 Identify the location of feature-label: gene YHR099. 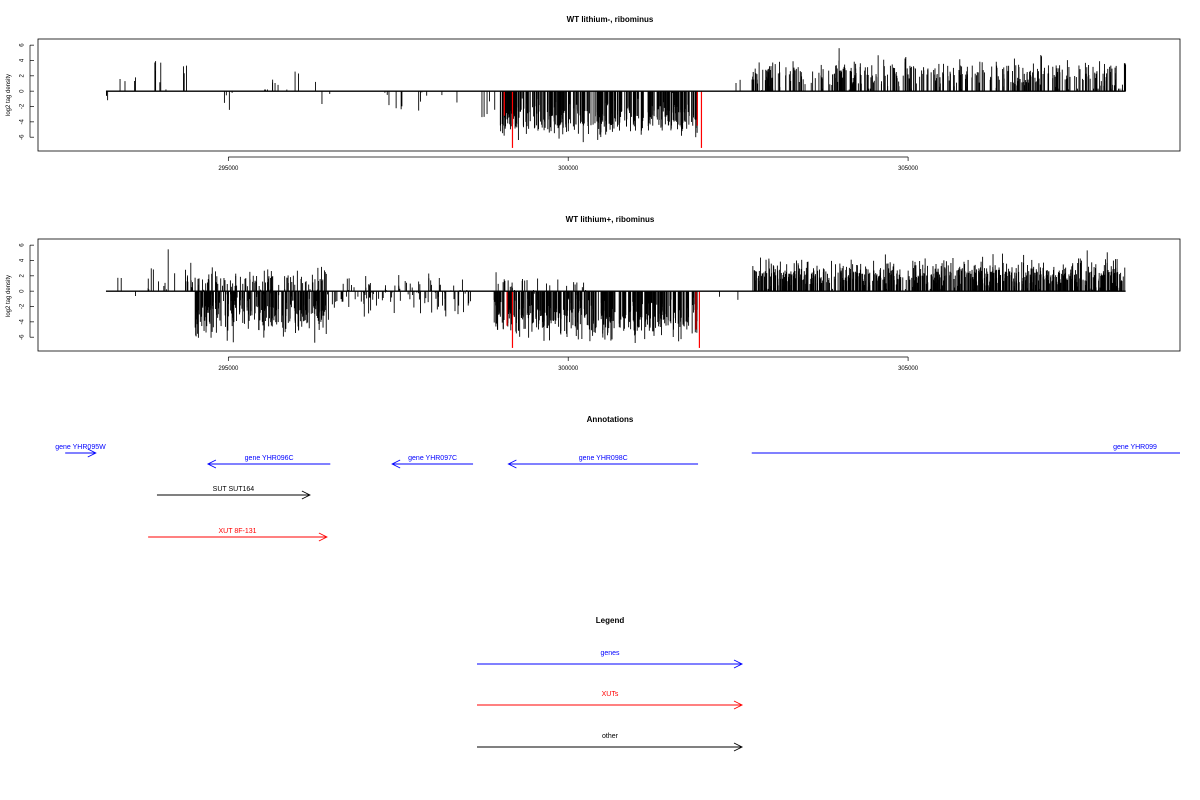
(1135, 447).